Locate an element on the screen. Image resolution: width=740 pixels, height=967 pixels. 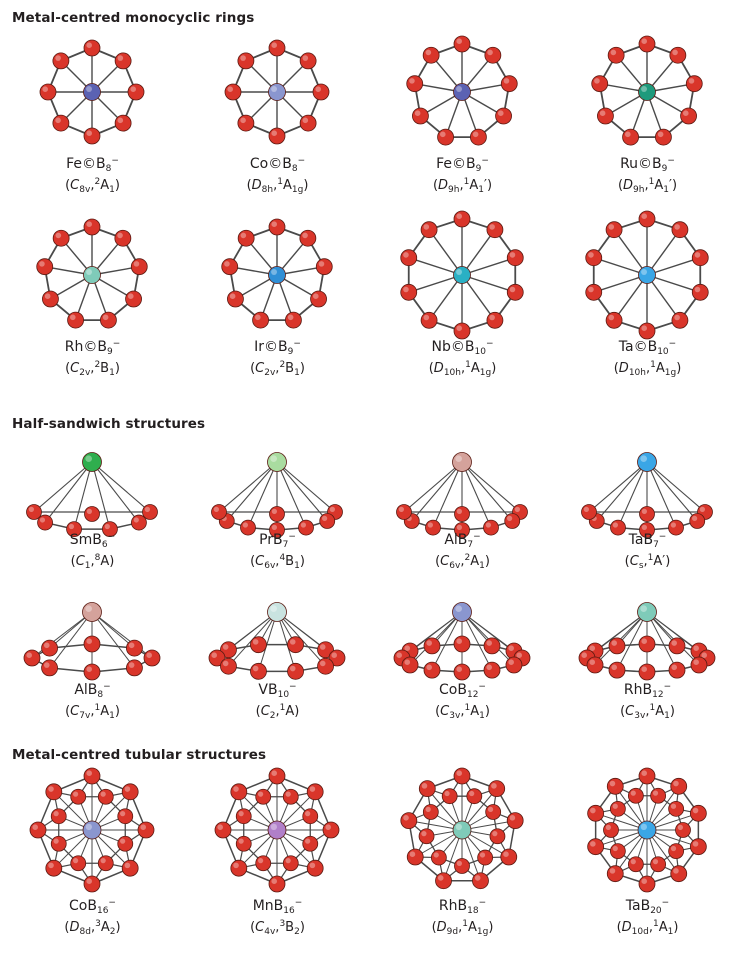
section-title-tubular: Metal-centred tubular structures is located at coordinates (139, 755).